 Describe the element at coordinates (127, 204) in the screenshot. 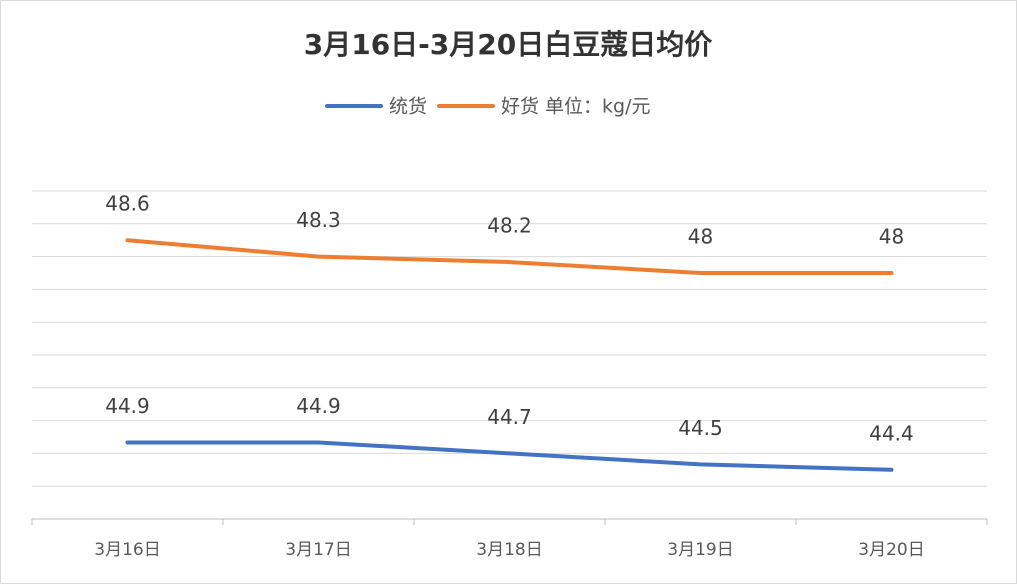

I see `data-label: 48.6` at that location.